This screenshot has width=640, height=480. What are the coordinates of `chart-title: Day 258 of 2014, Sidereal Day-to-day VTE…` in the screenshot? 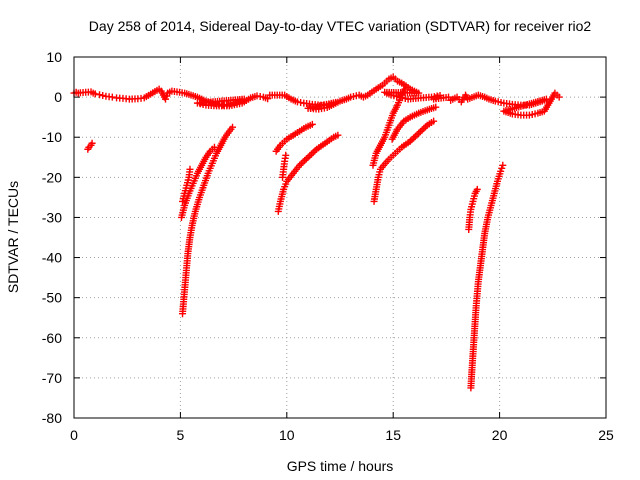 It's located at (340, 26).